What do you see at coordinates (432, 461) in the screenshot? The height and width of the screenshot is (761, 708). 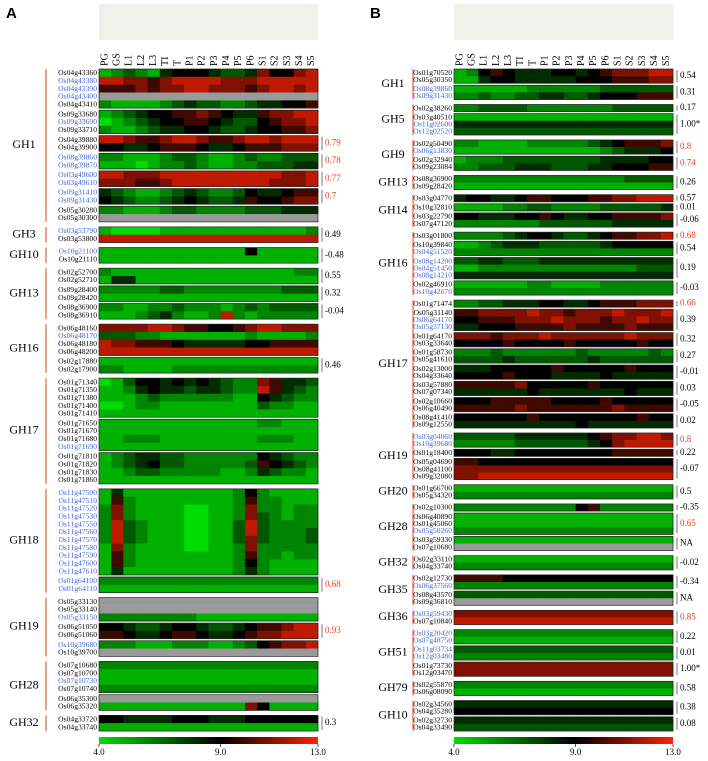 I see `gene-label: Os05g04690` at bounding box center [432, 461].